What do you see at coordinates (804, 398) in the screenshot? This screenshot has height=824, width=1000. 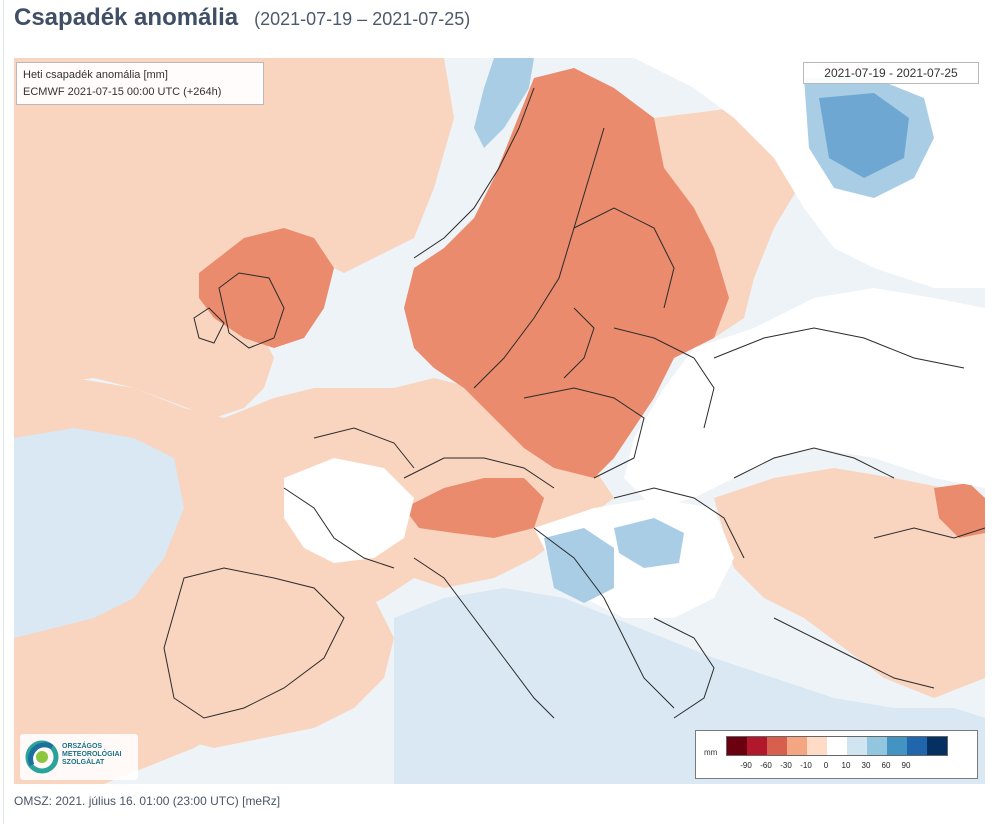 I see `neutral-area-east` at bounding box center [804, 398].